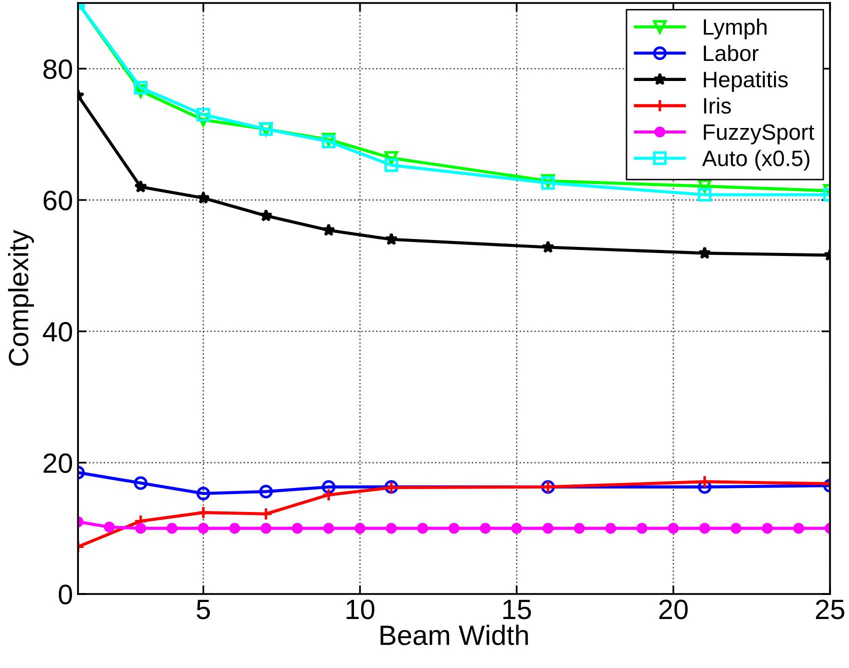 The height and width of the screenshot is (668, 849). I want to click on y-tick-label: 0, so click(65, 594).